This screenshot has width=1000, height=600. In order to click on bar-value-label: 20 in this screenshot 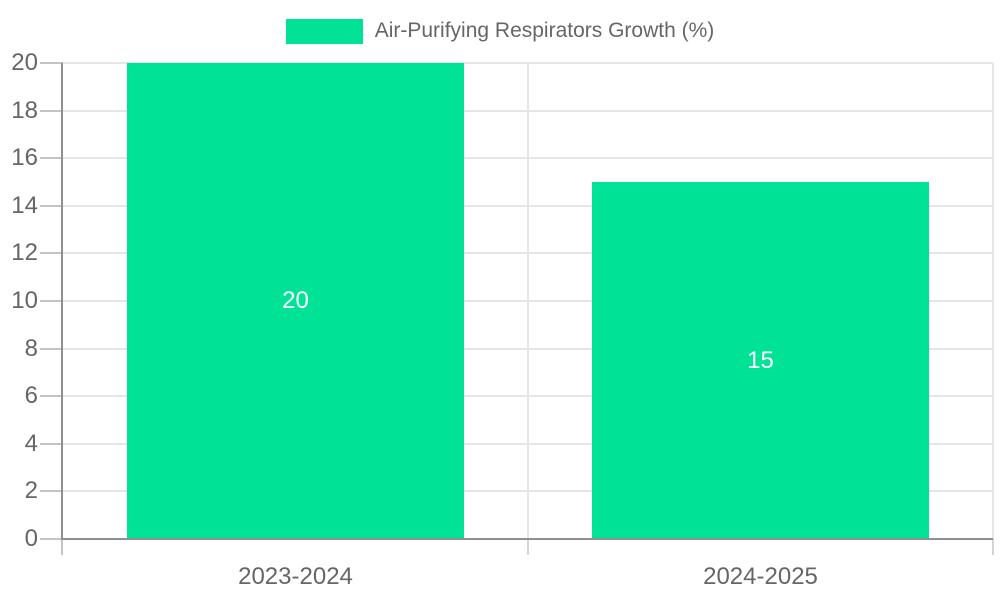, I will do `click(295, 300)`.